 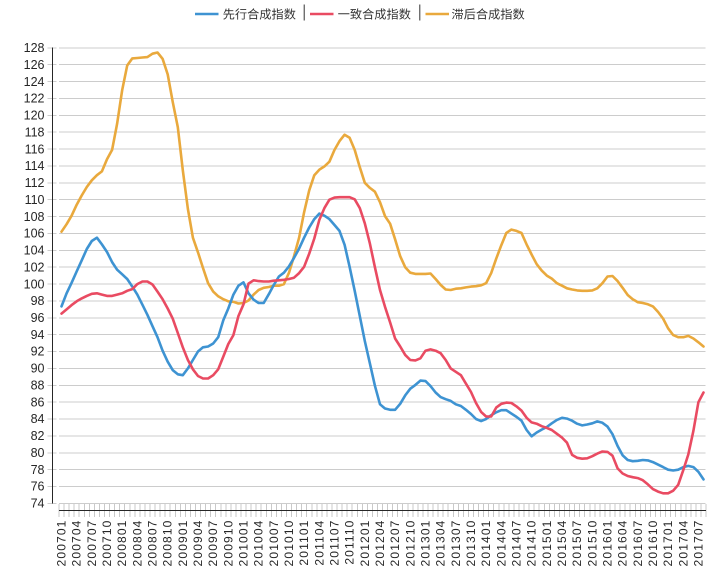 I want to click on svg-text: 200804, so click(x=137, y=543).